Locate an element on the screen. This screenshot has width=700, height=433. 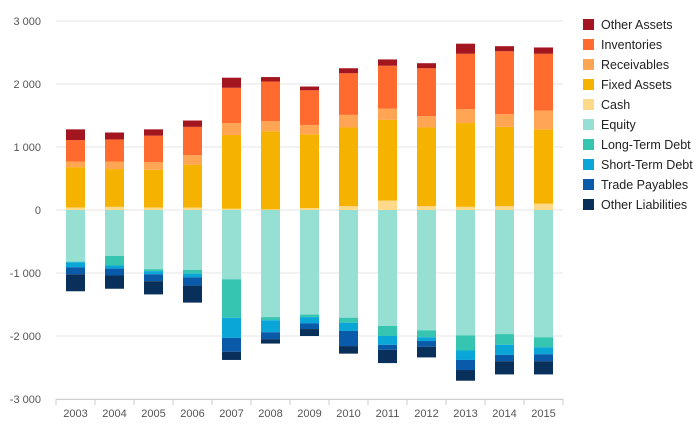
legend-label: Receivables is located at coordinates (635, 65).